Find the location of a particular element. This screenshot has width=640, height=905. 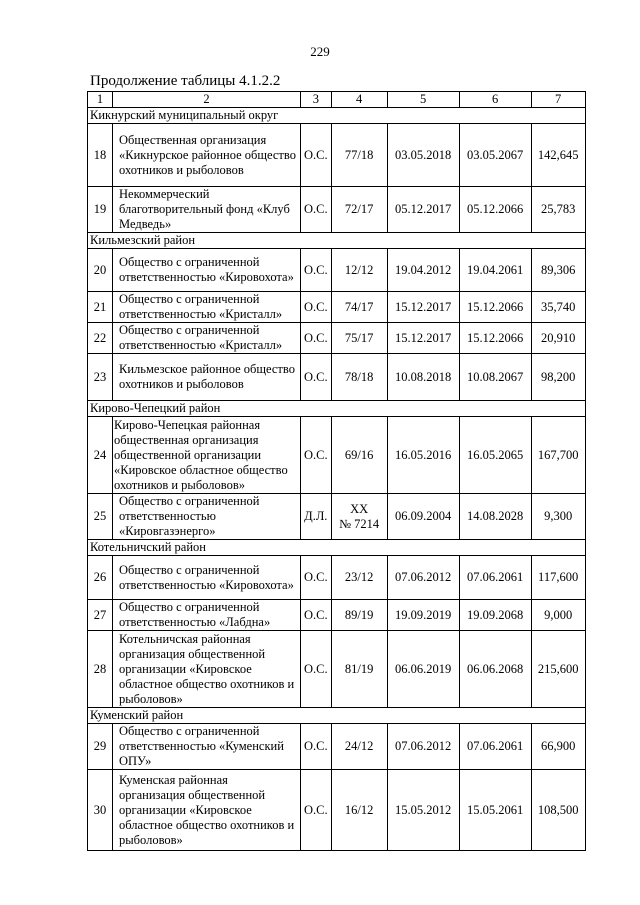

cell-doc: ХХ № 7214 is located at coordinates (359, 516).